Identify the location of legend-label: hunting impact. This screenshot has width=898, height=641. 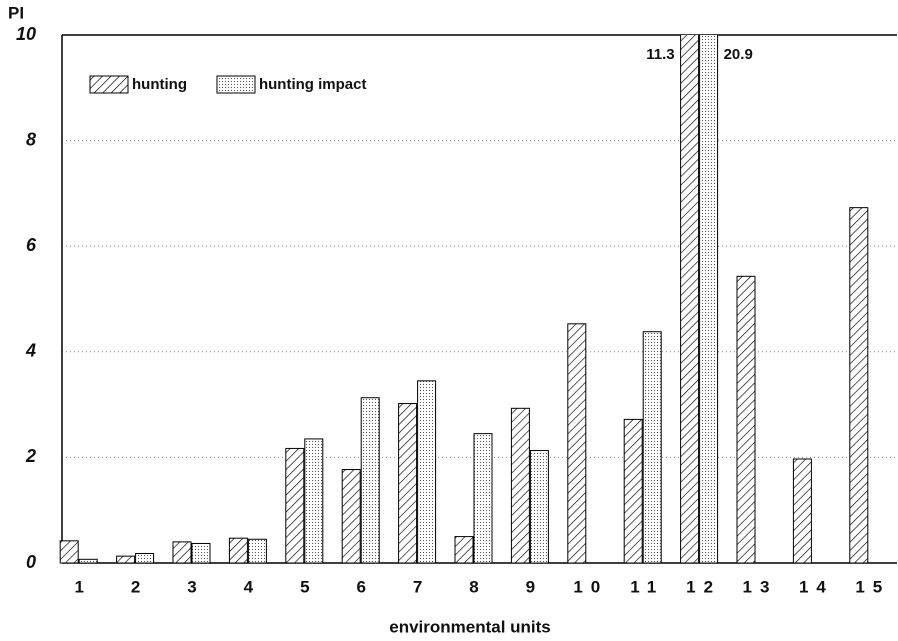
(313, 84).